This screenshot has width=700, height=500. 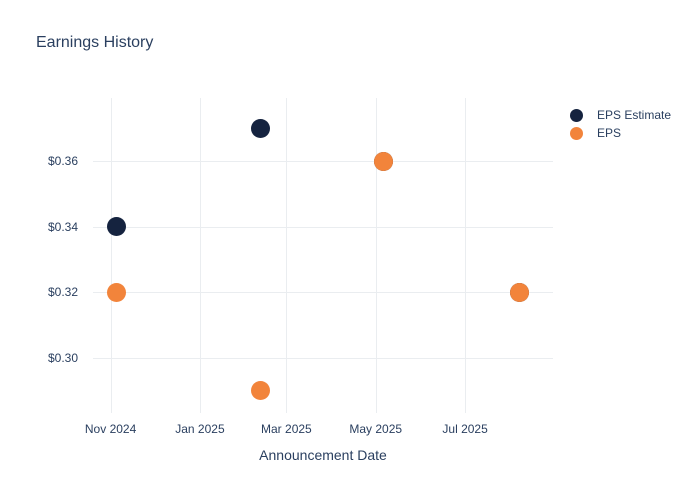 I want to click on y-tick-label: $0.32, so click(x=62, y=292).